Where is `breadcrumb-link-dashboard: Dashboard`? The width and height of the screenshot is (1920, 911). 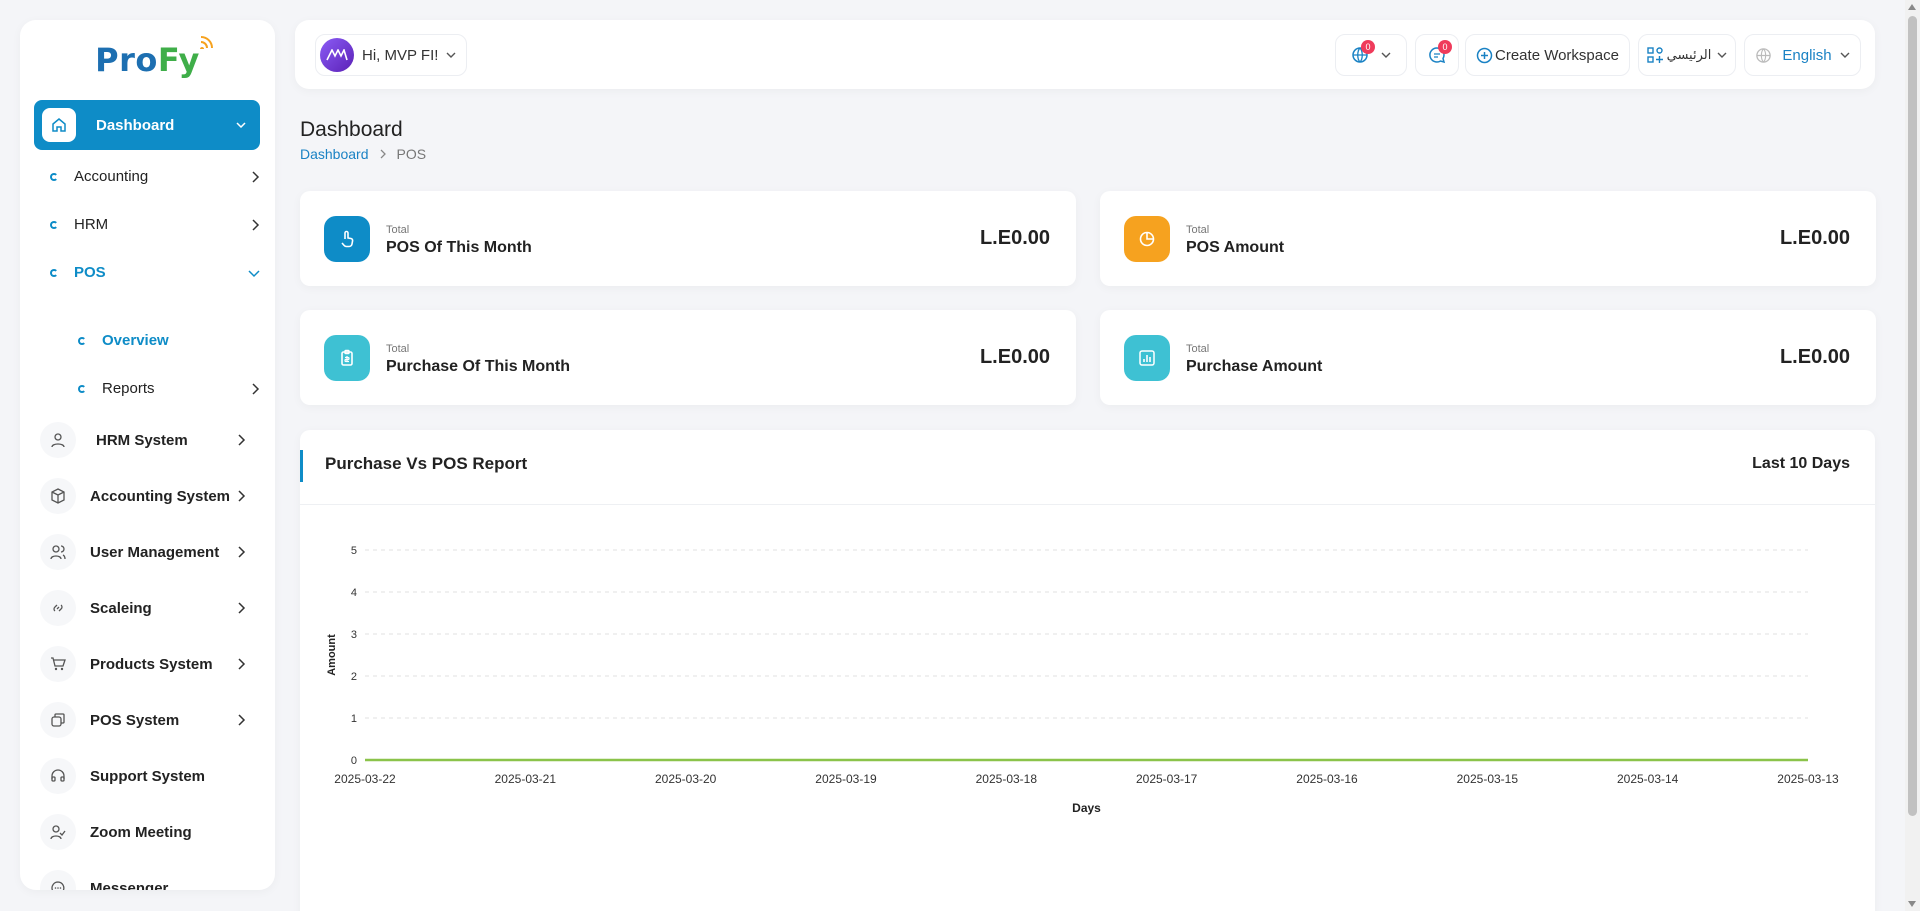 breadcrumb-link-dashboard: Dashboard is located at coordinates (334, 154).